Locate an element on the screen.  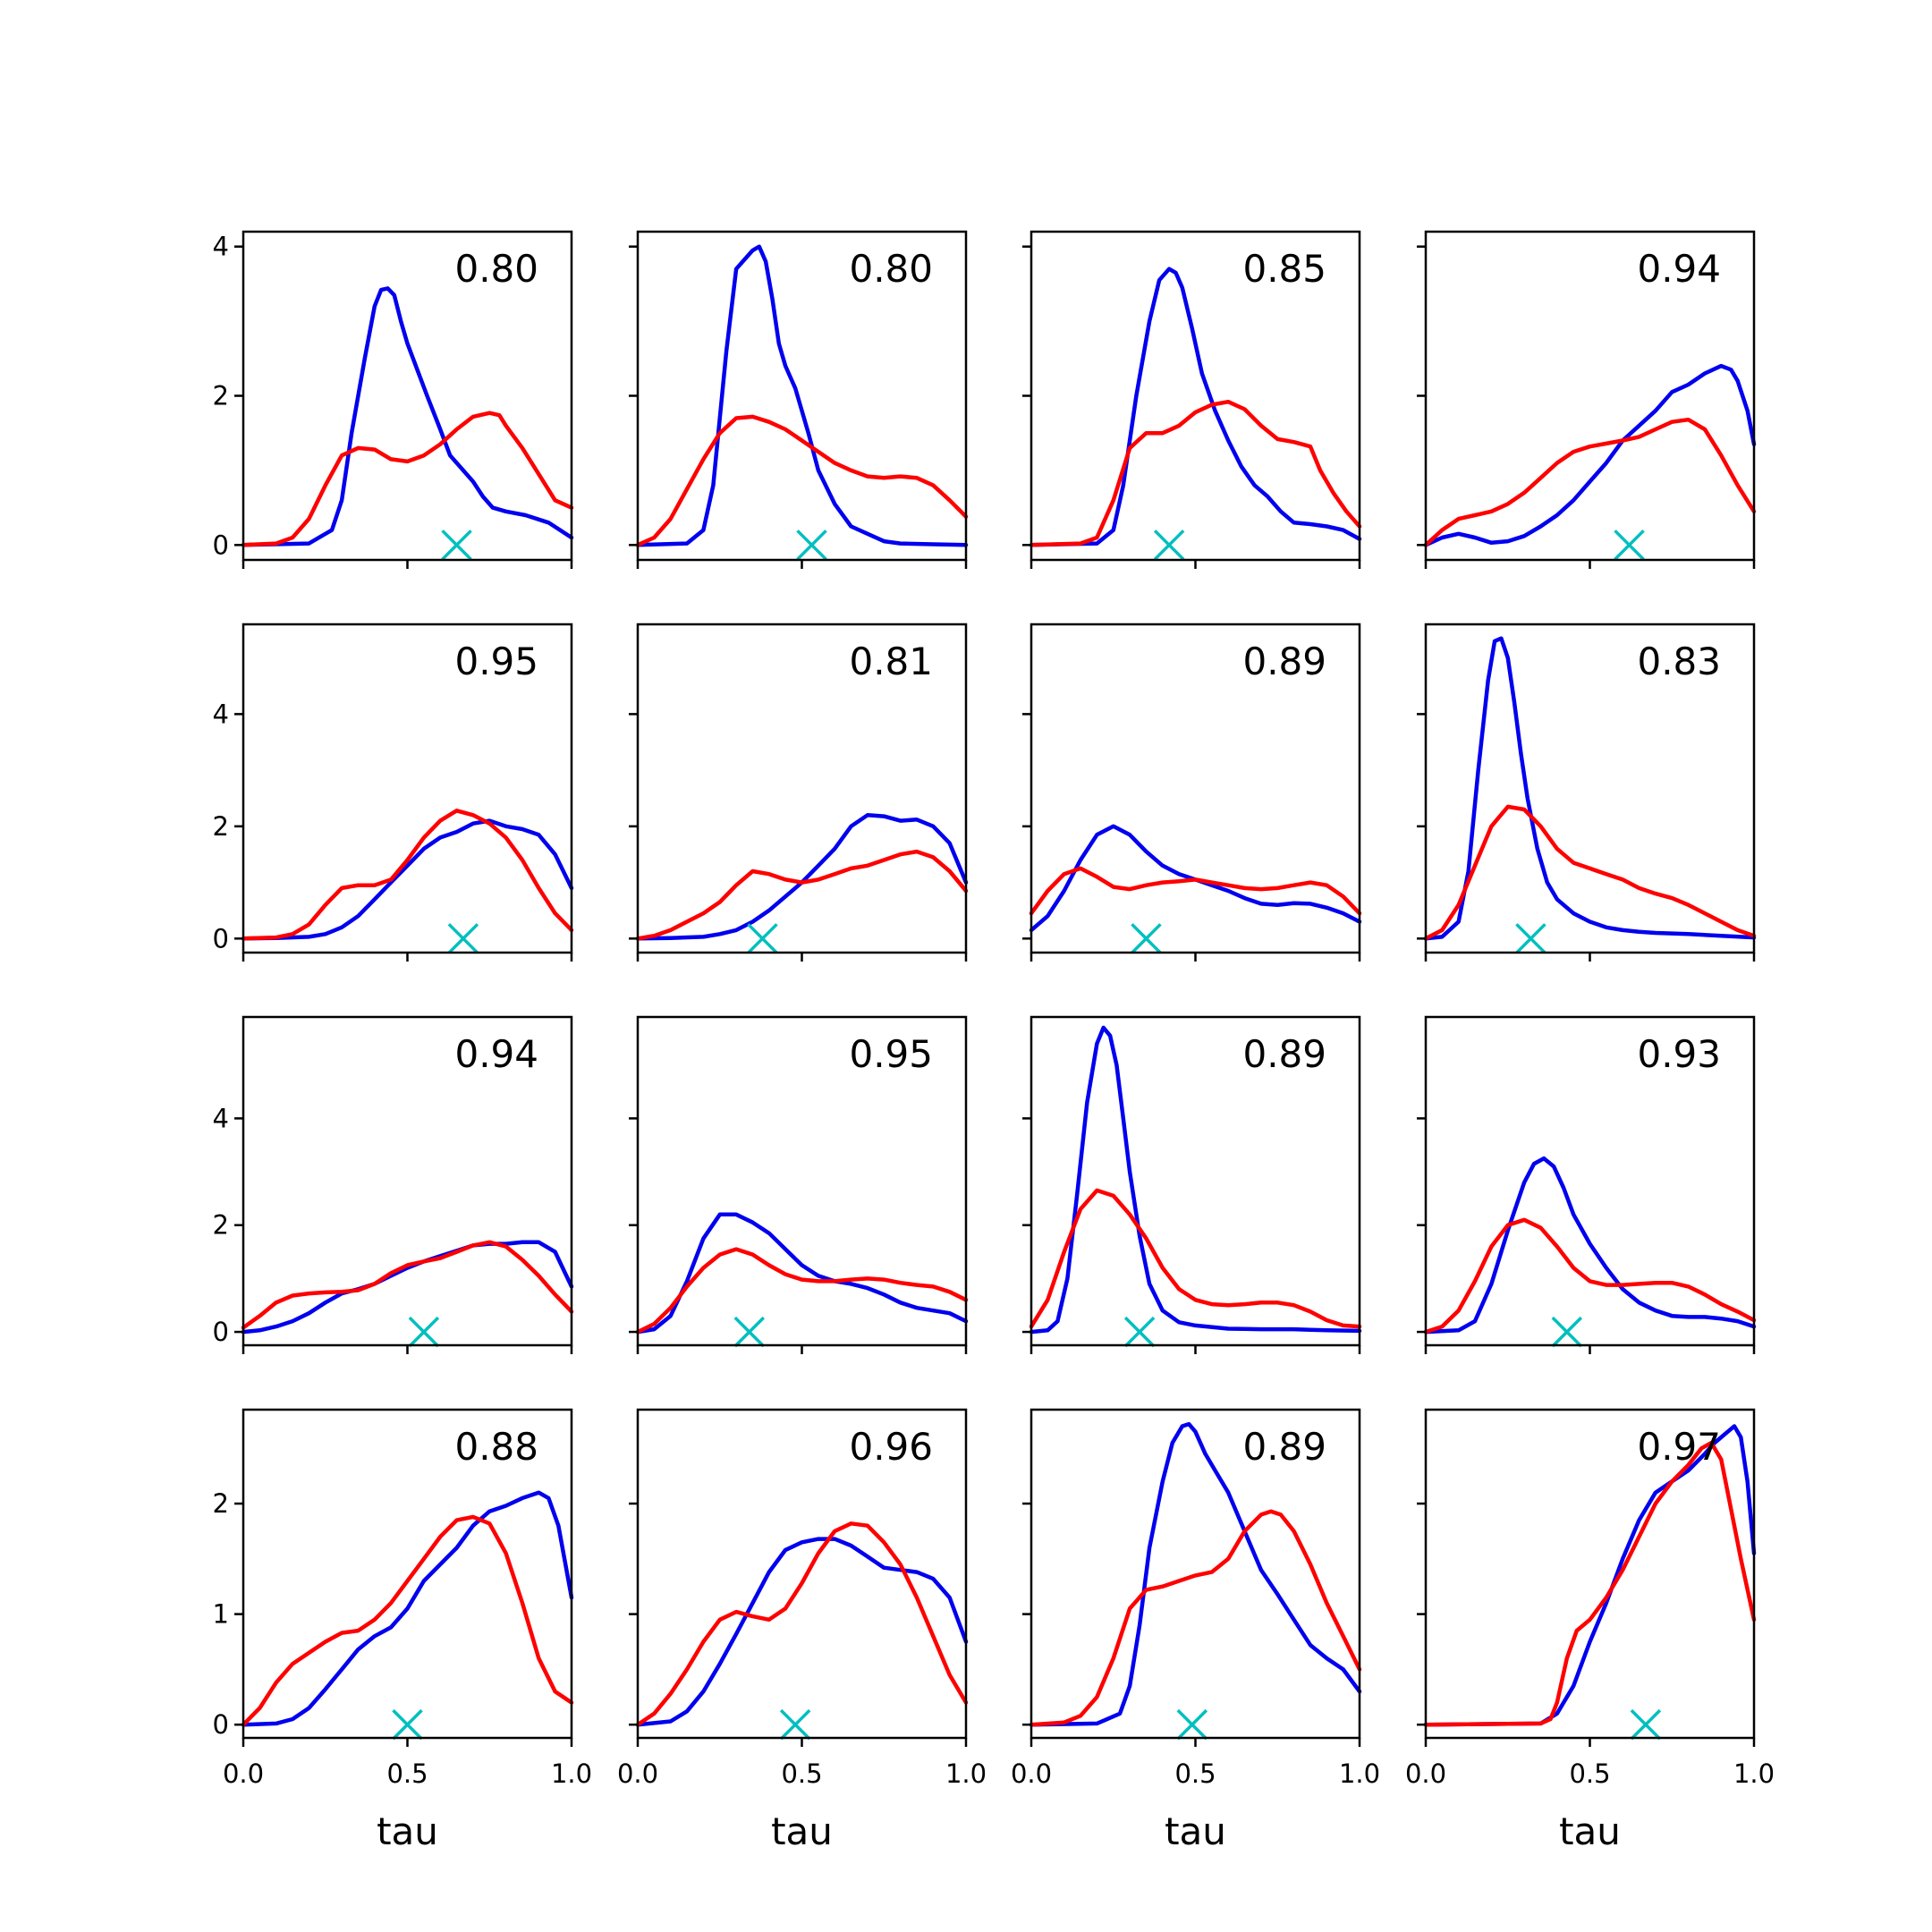
subplot-annotation: 0.88 is located at coordinates (496, 1447).